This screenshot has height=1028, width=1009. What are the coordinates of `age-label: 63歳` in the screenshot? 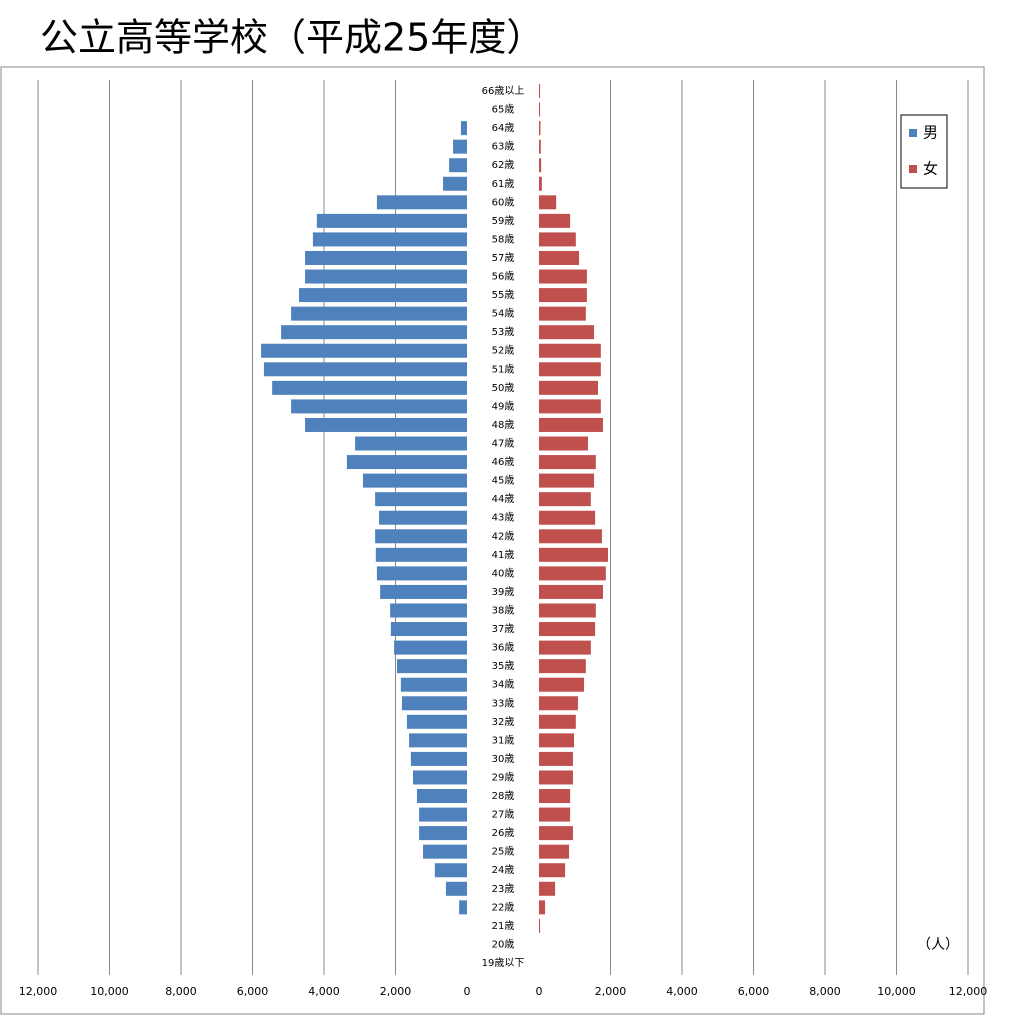 It's located at (503, 147).